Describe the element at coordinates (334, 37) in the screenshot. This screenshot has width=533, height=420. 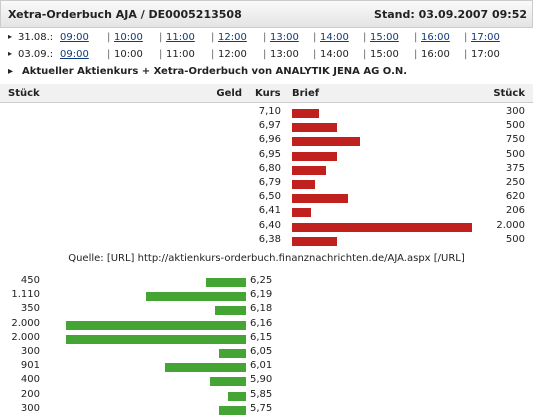
I see `time-link: 14:00` at that location.